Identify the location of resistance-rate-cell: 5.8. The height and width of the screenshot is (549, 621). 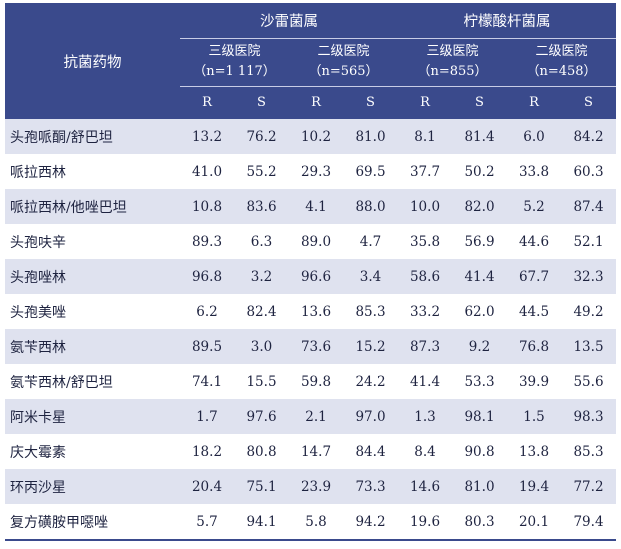
(316, 522).